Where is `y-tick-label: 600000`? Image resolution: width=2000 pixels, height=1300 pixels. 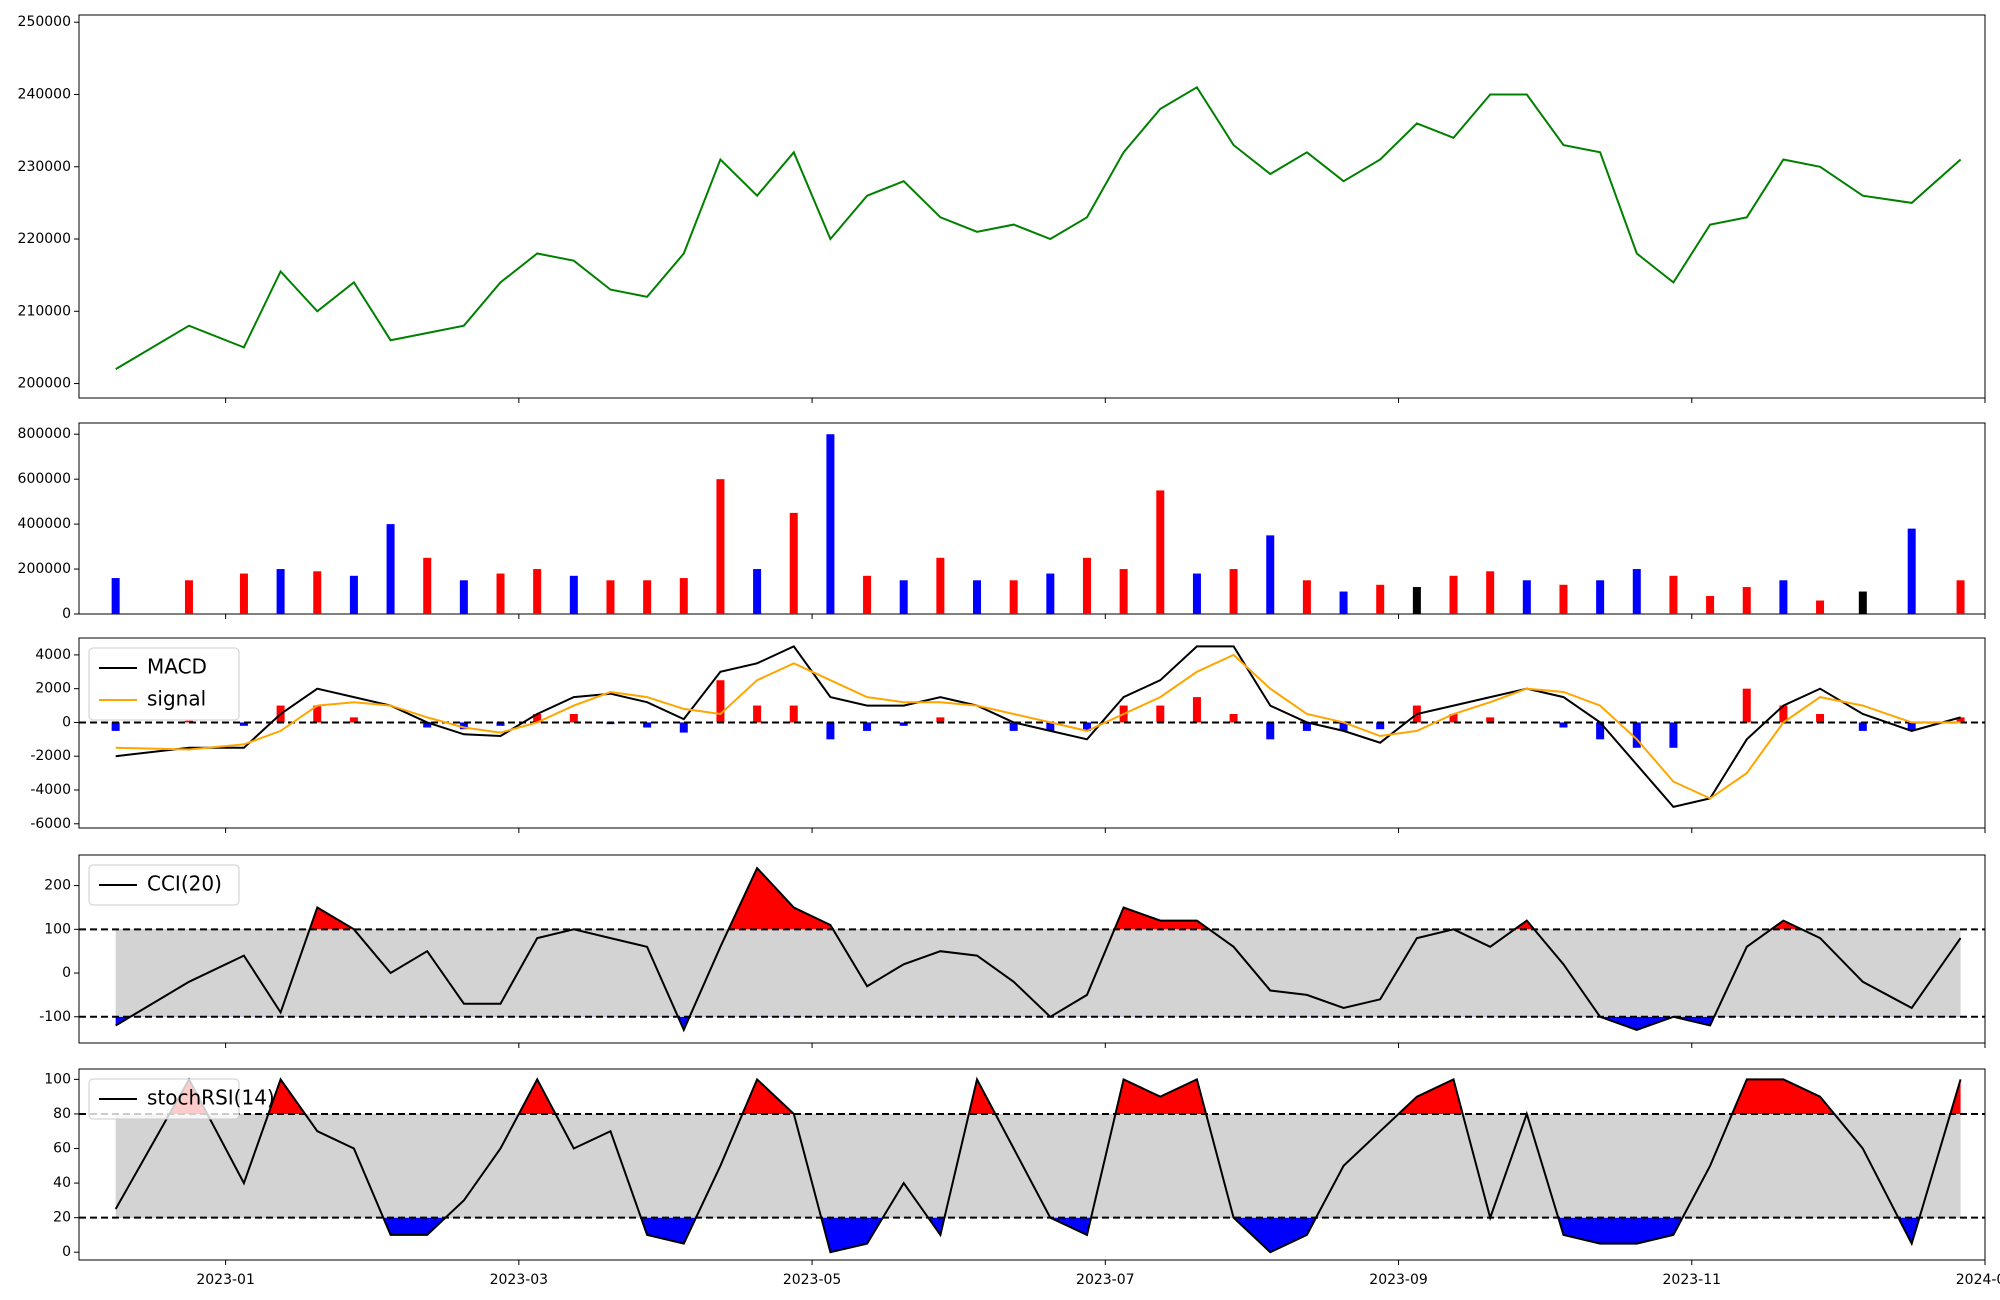 y-tick-label: 600000 is located at coordinates (44, 479).